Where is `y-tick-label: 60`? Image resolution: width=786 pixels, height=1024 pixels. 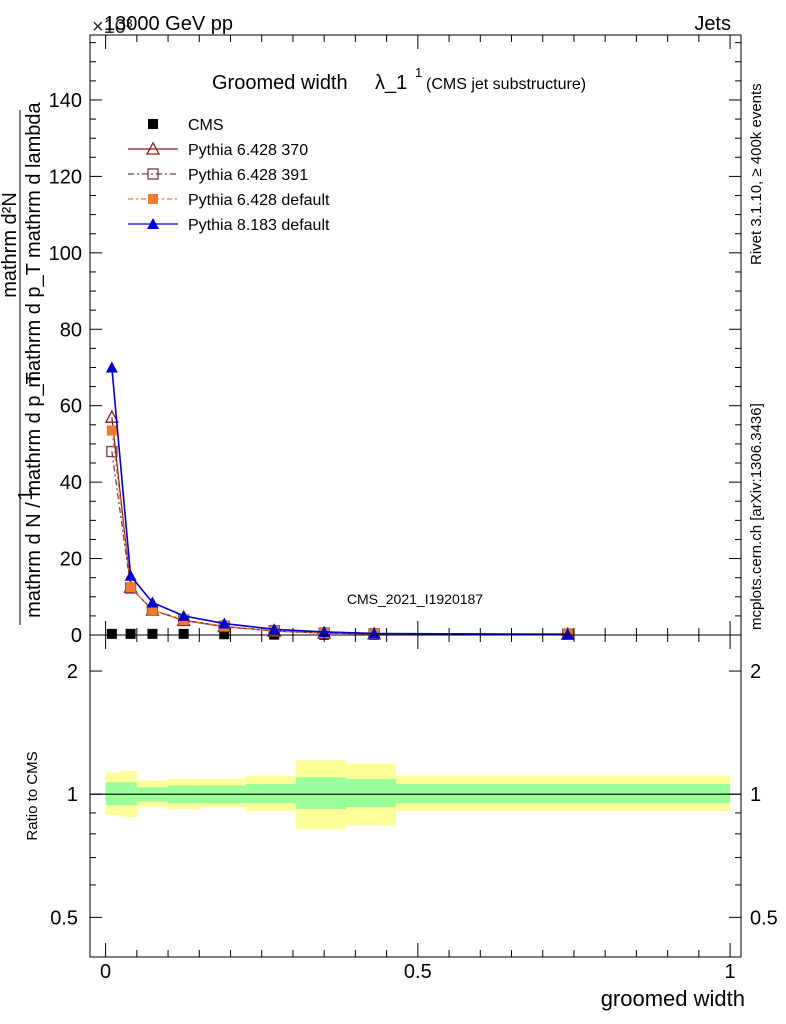
y-tick-label: 60 is located at coordinates (71, 407).